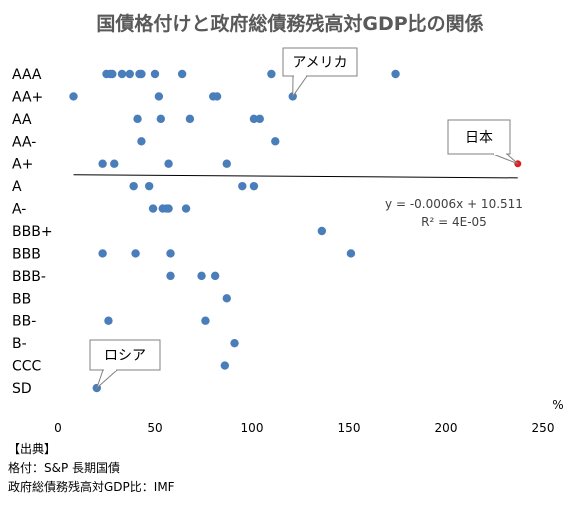 The width and height of the screenshot is (579, 510). Describe the element at coordinates (252, 428) in the screenshot. I see `x-tick-label: 100` at that location.